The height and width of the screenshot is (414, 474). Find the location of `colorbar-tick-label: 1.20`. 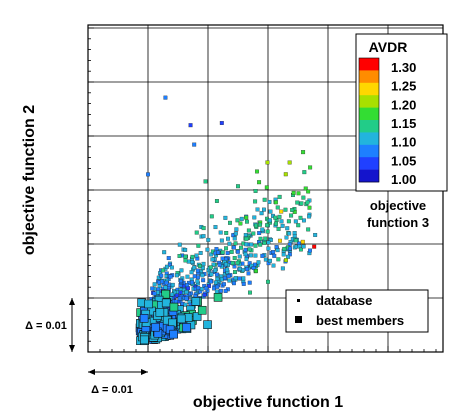

colorbar-tick-label: 1.20 is located at coordinates (403, 104).